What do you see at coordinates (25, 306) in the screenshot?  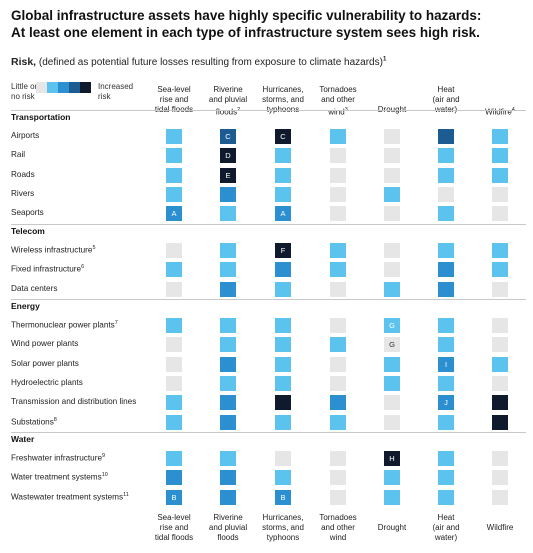 I see `group-label: Energy` at bounding box center [25, 306].